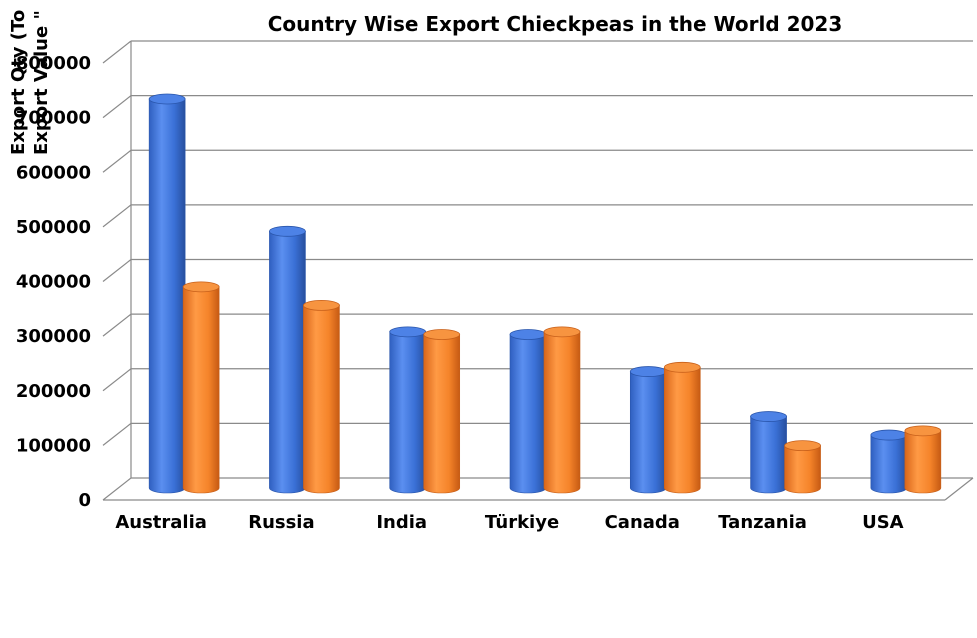  Describe the element at coordinates (53, 445) in the screenshot. I see `y-tick-label: 100000` at that location.